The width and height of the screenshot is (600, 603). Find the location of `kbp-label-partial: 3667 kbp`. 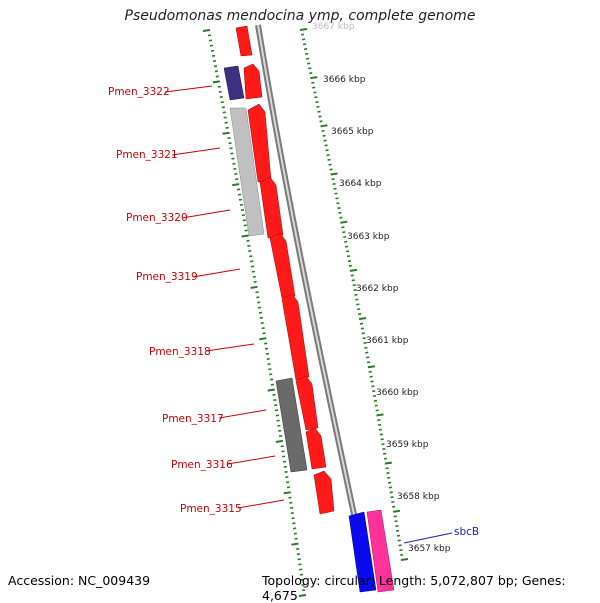

kbp-label-partial: 3667 kbp is located at coordinates (333, 27).